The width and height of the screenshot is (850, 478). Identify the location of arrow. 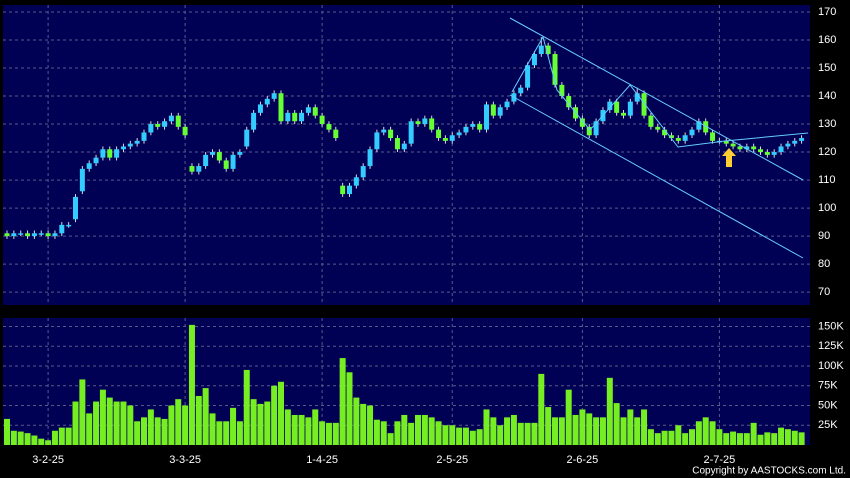
(729, 157).